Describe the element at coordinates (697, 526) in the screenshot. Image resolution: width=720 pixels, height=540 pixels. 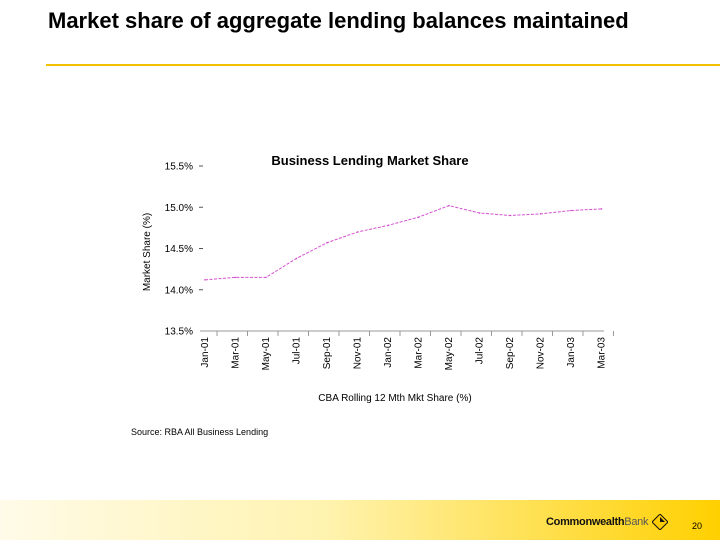
I see `page-number: 20` at that location.